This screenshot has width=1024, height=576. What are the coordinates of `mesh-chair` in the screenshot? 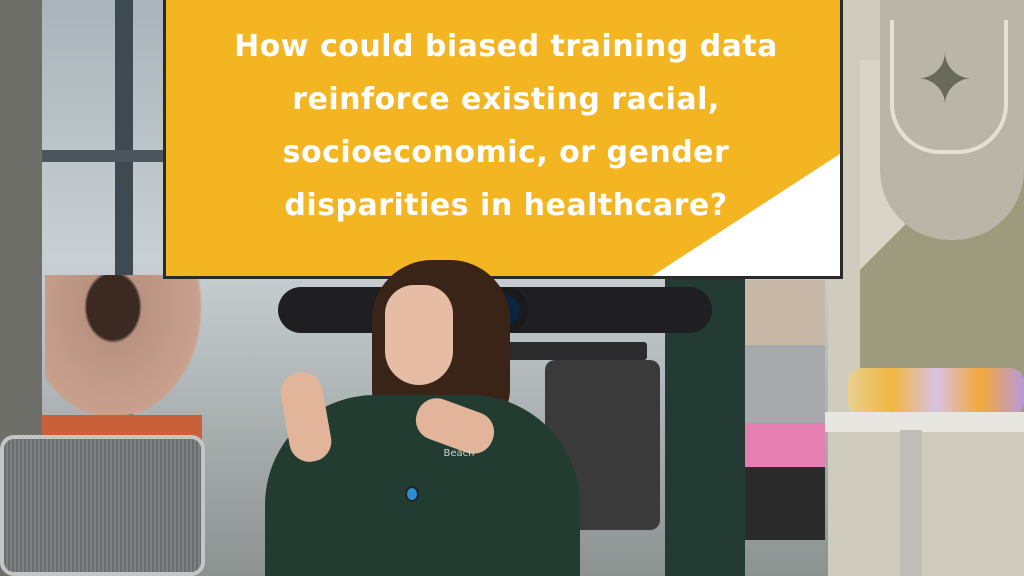 It's located at (102, 505).